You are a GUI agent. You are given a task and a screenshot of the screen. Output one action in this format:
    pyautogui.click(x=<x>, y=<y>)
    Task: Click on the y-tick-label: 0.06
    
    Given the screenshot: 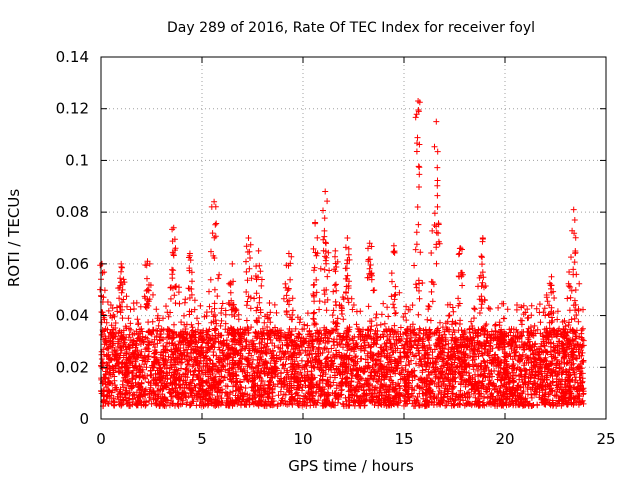 What is the action you would take?
    pyautogui.click(x=72, y=264)
    